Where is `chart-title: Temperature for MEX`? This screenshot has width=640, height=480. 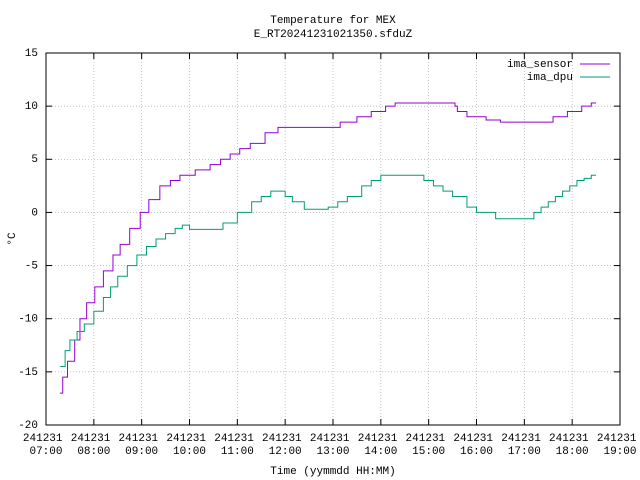 chart-title: Temperature for MEX is located at coordinates (333, 21).